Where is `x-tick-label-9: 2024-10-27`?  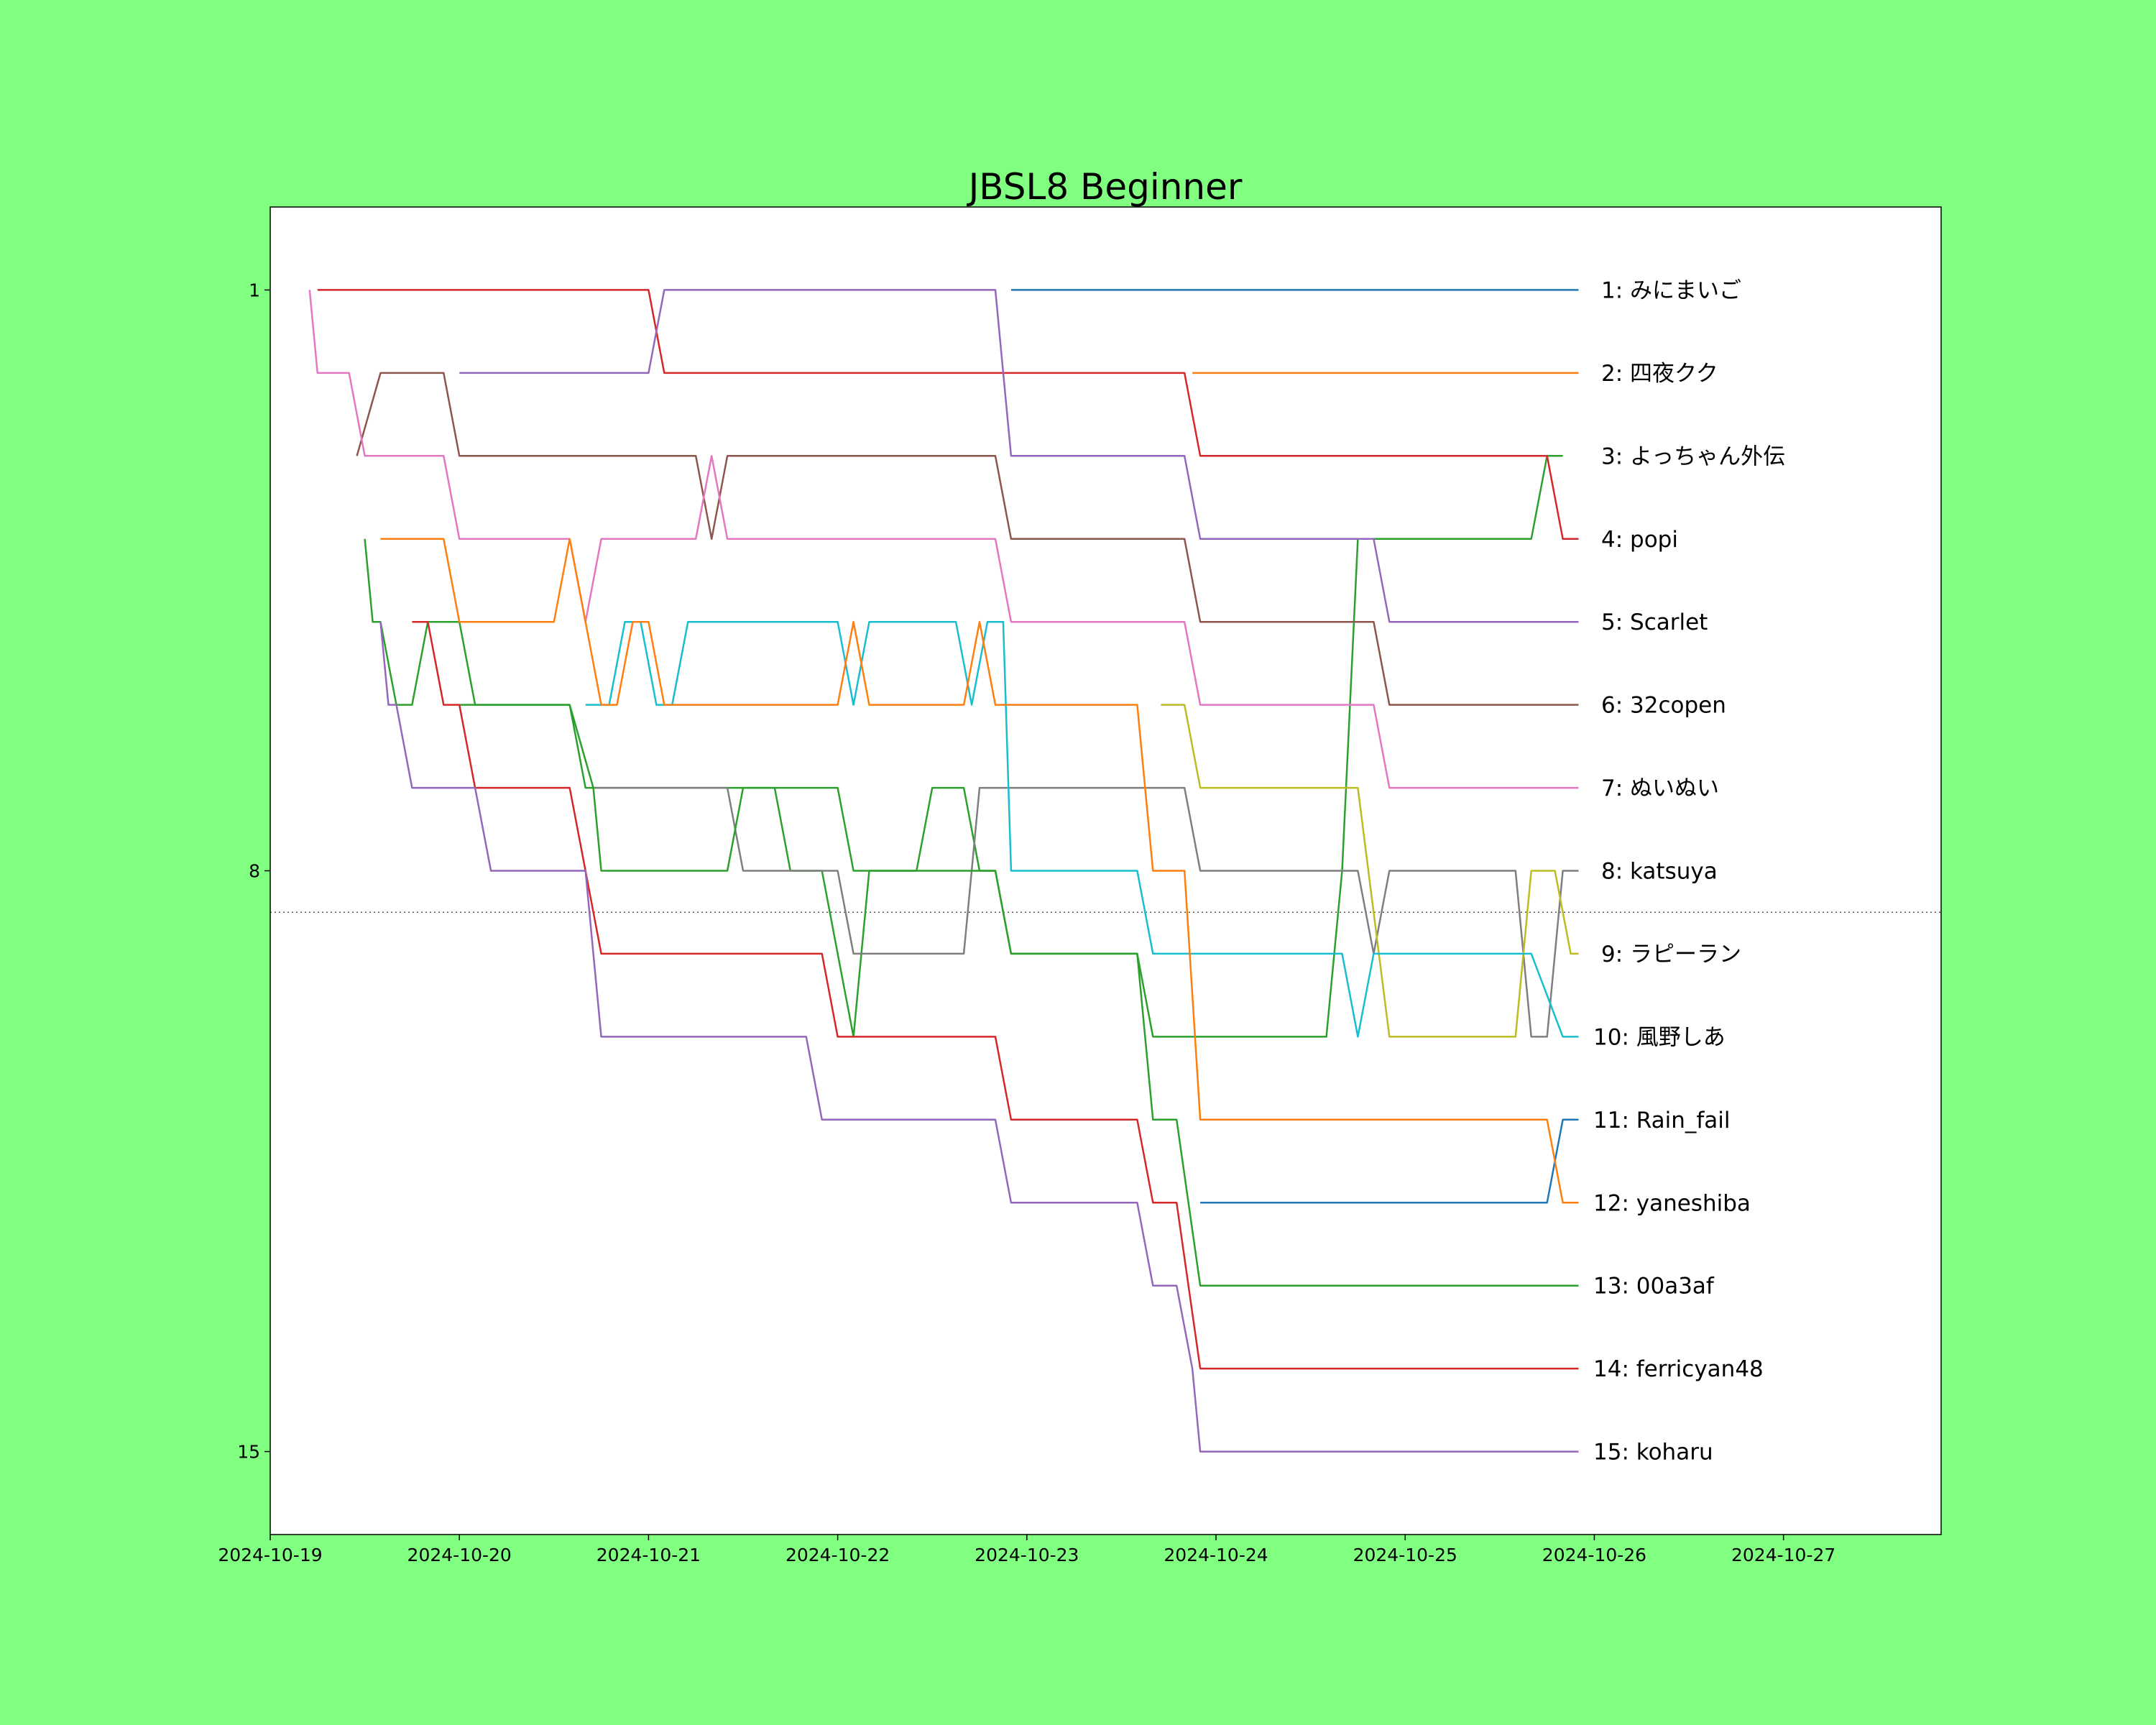
x-tick-label-9: 2024-10-27 is located at coordinates (1783, 1555).